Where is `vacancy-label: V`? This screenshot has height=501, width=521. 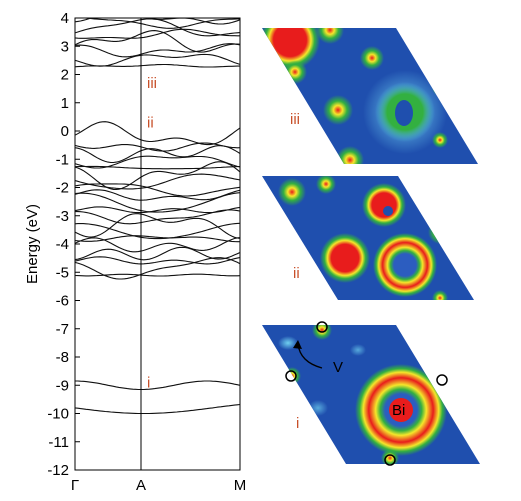 vacancy-label: V is located at coordinates (338, 367).